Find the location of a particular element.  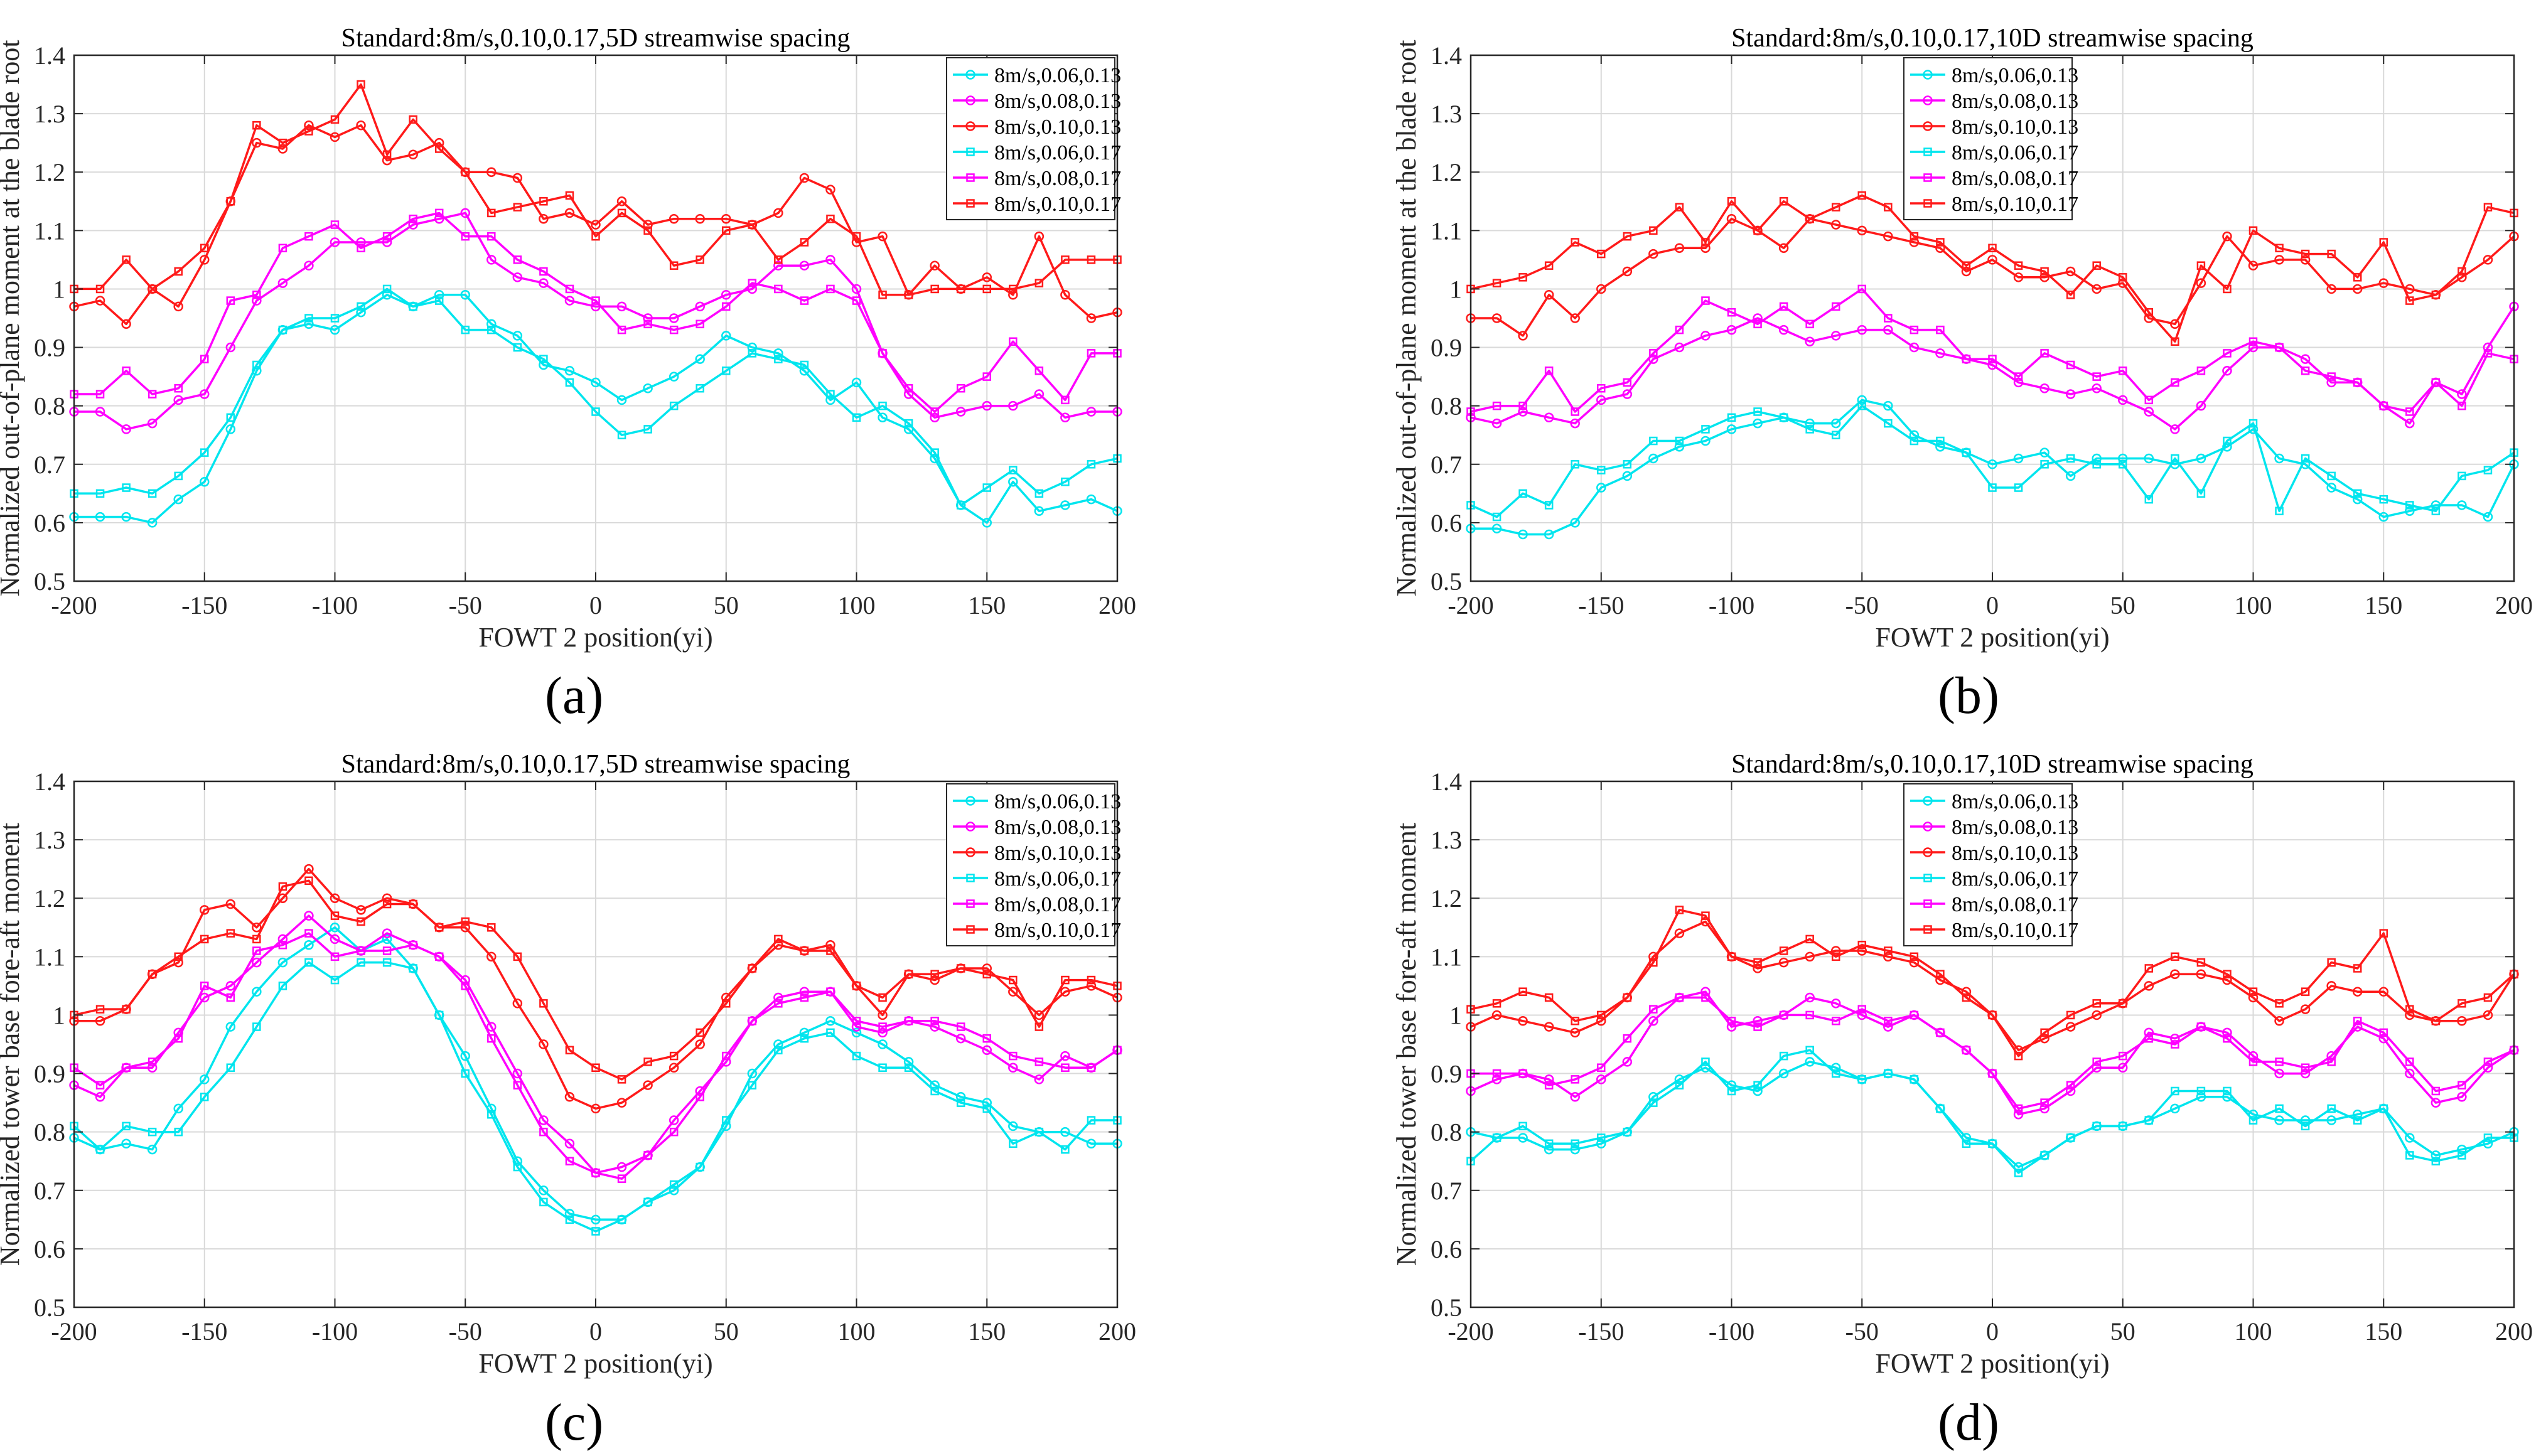

chart3.series-line is located at coordinates (595, 1097).